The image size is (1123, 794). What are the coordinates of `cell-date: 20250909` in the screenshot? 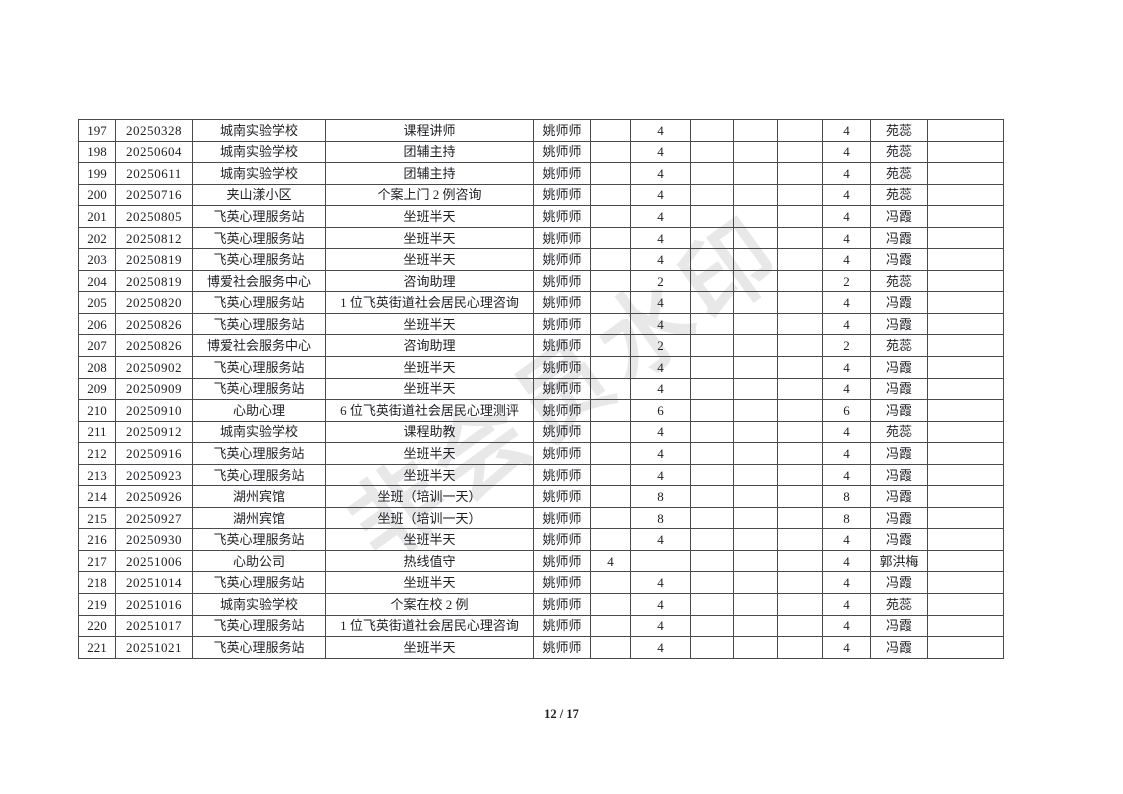 It's located at (154, 389).